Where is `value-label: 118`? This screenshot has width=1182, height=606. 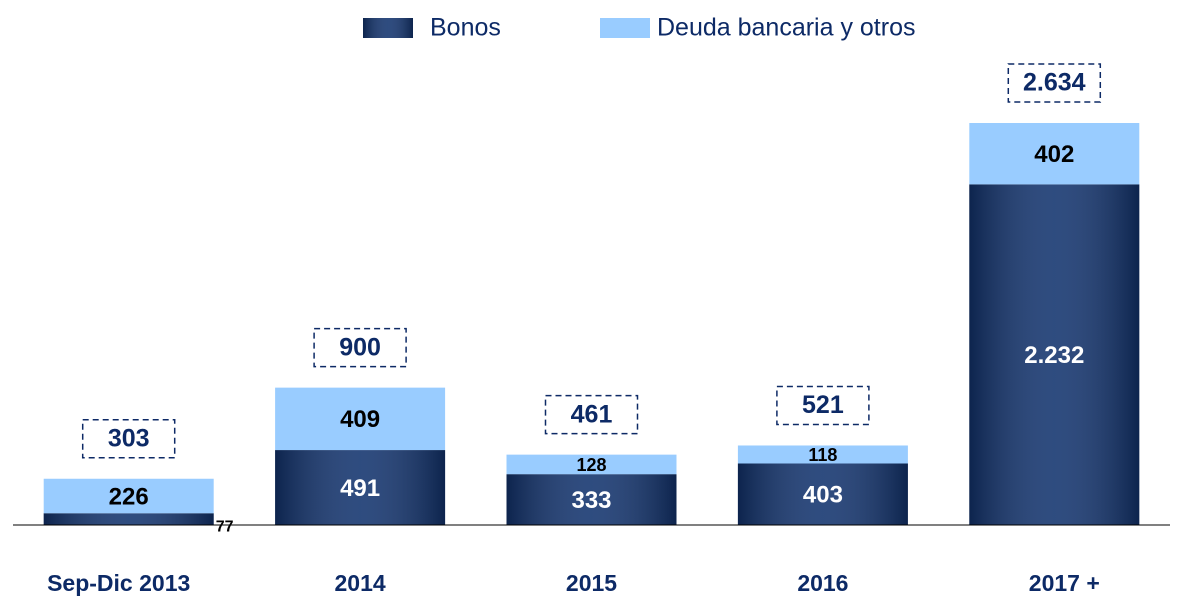 value-label: 118 is located at coordinates (822, 455).